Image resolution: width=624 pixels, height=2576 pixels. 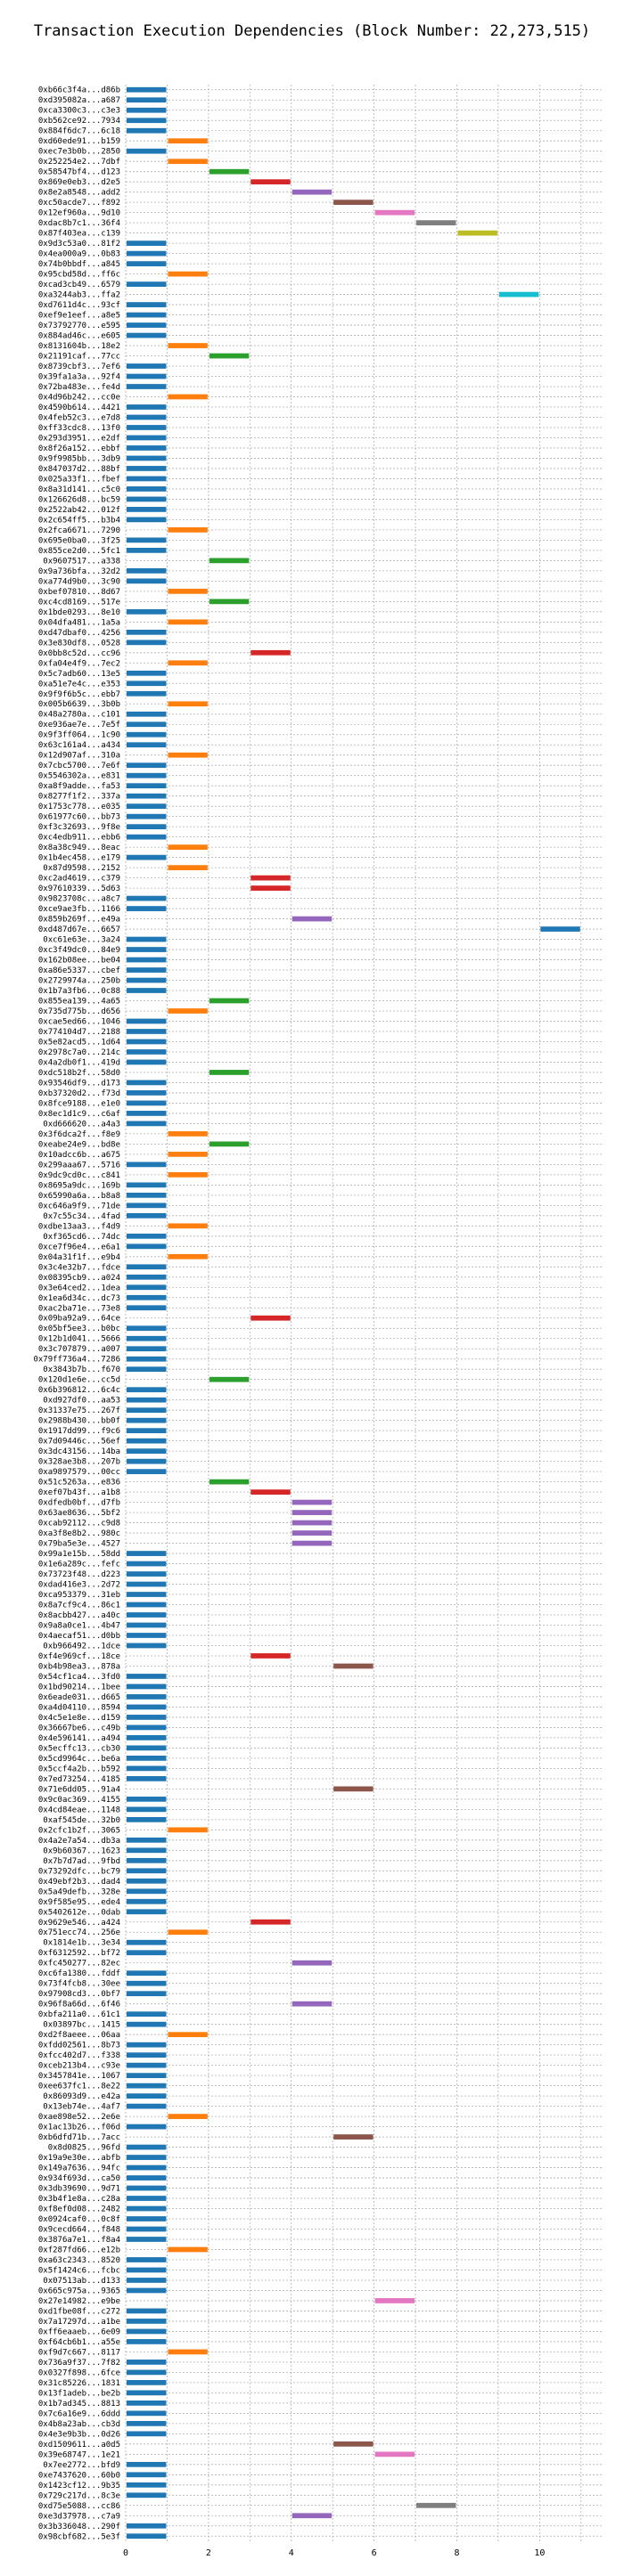 What do you see at coordinates (79, 459) in the screenshot?
I see `y-tick-label: 0x9f9985bb...3db9` at bounding box center [79, 459].